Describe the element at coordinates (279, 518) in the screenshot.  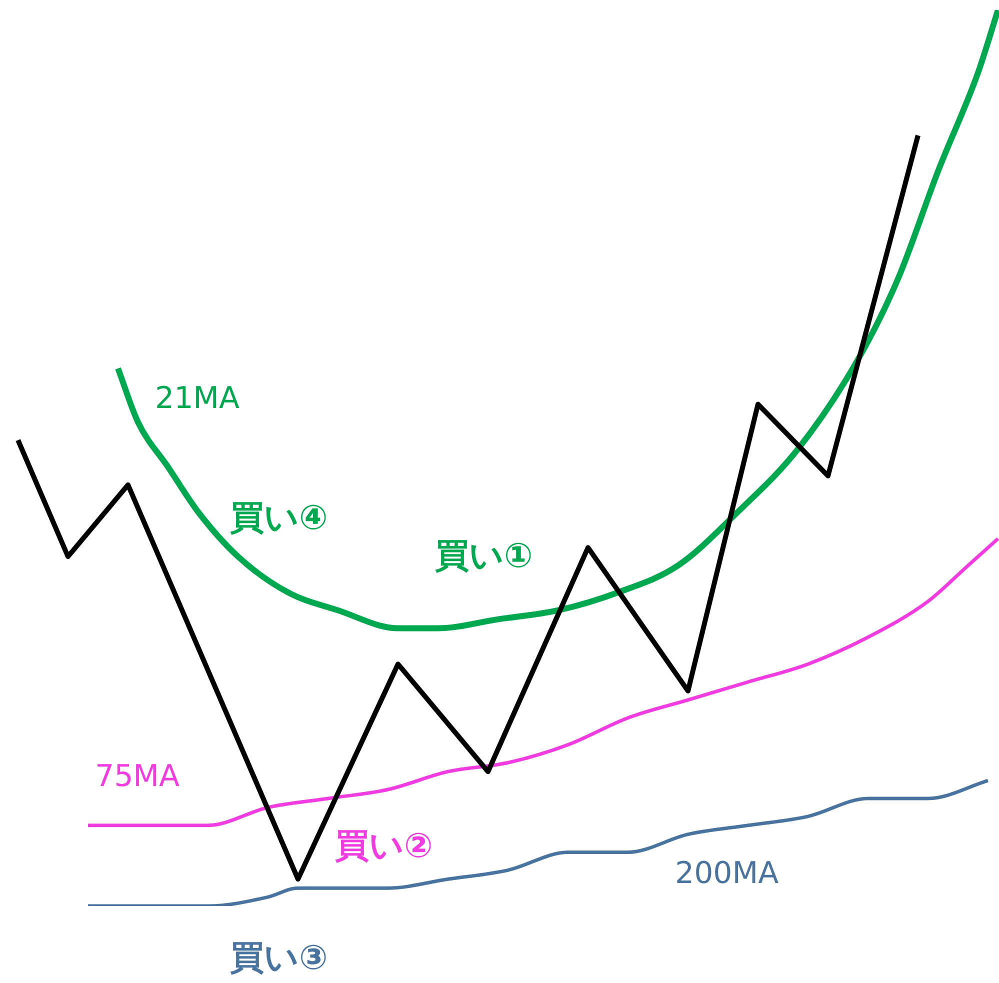
I see `annotation: 買い④` at that location.